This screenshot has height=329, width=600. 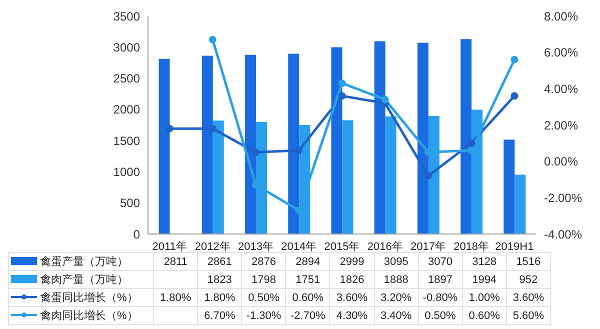 What do you see at coordinates (89, 316) in the screenshot?
I see `legend-label: 禽肉同比增长（%）` at bounding box center [89, 316].